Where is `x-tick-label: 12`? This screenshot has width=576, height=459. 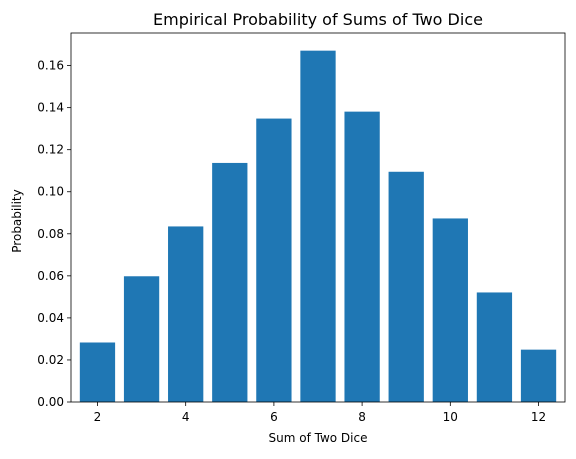
x-tick-label: 12 is located at coordinates (538, 417).